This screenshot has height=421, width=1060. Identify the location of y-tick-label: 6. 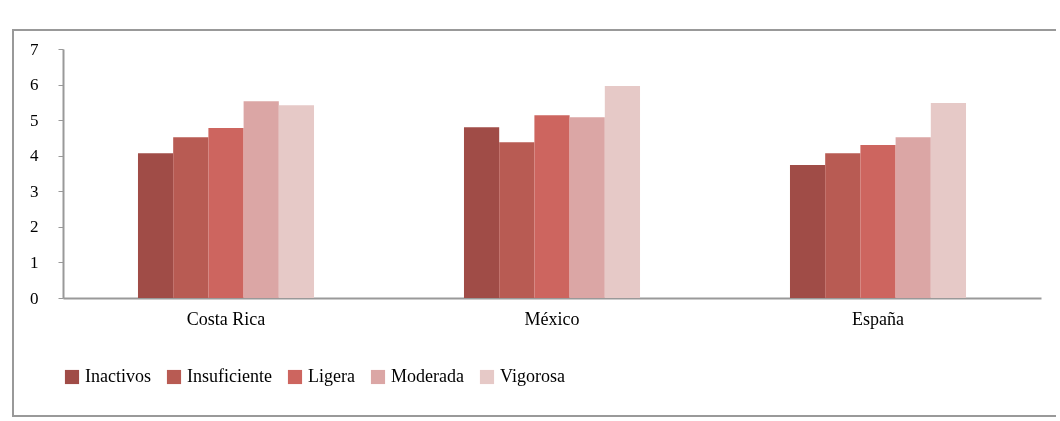
(34, 85).